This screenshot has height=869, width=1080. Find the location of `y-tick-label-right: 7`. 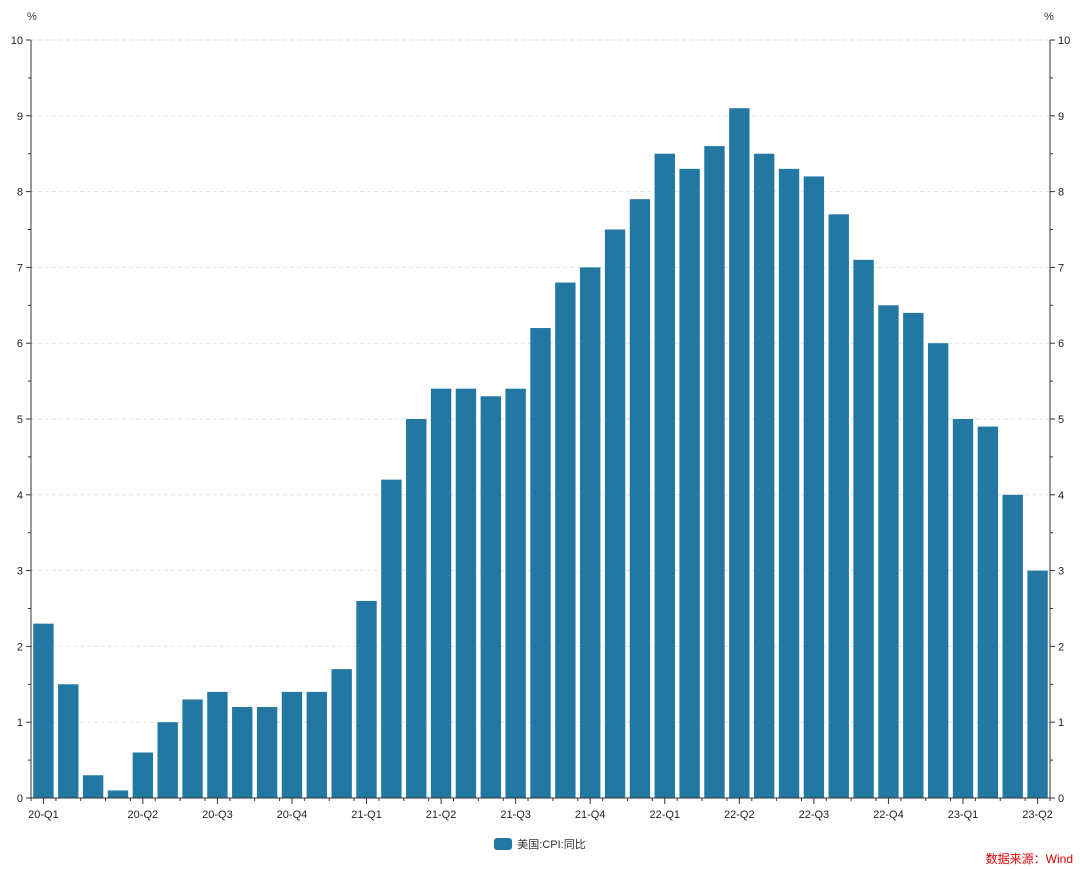

y-tick-label-right: 7 is located at coordinates (1061, 268).